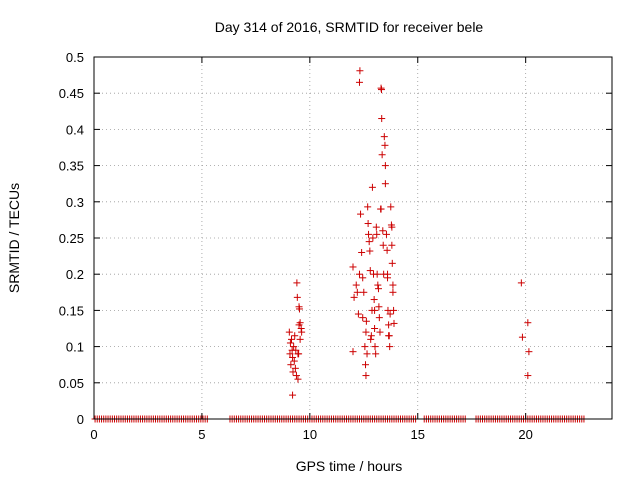  I want to click on x-tick-label: 15, so click(418, 434).